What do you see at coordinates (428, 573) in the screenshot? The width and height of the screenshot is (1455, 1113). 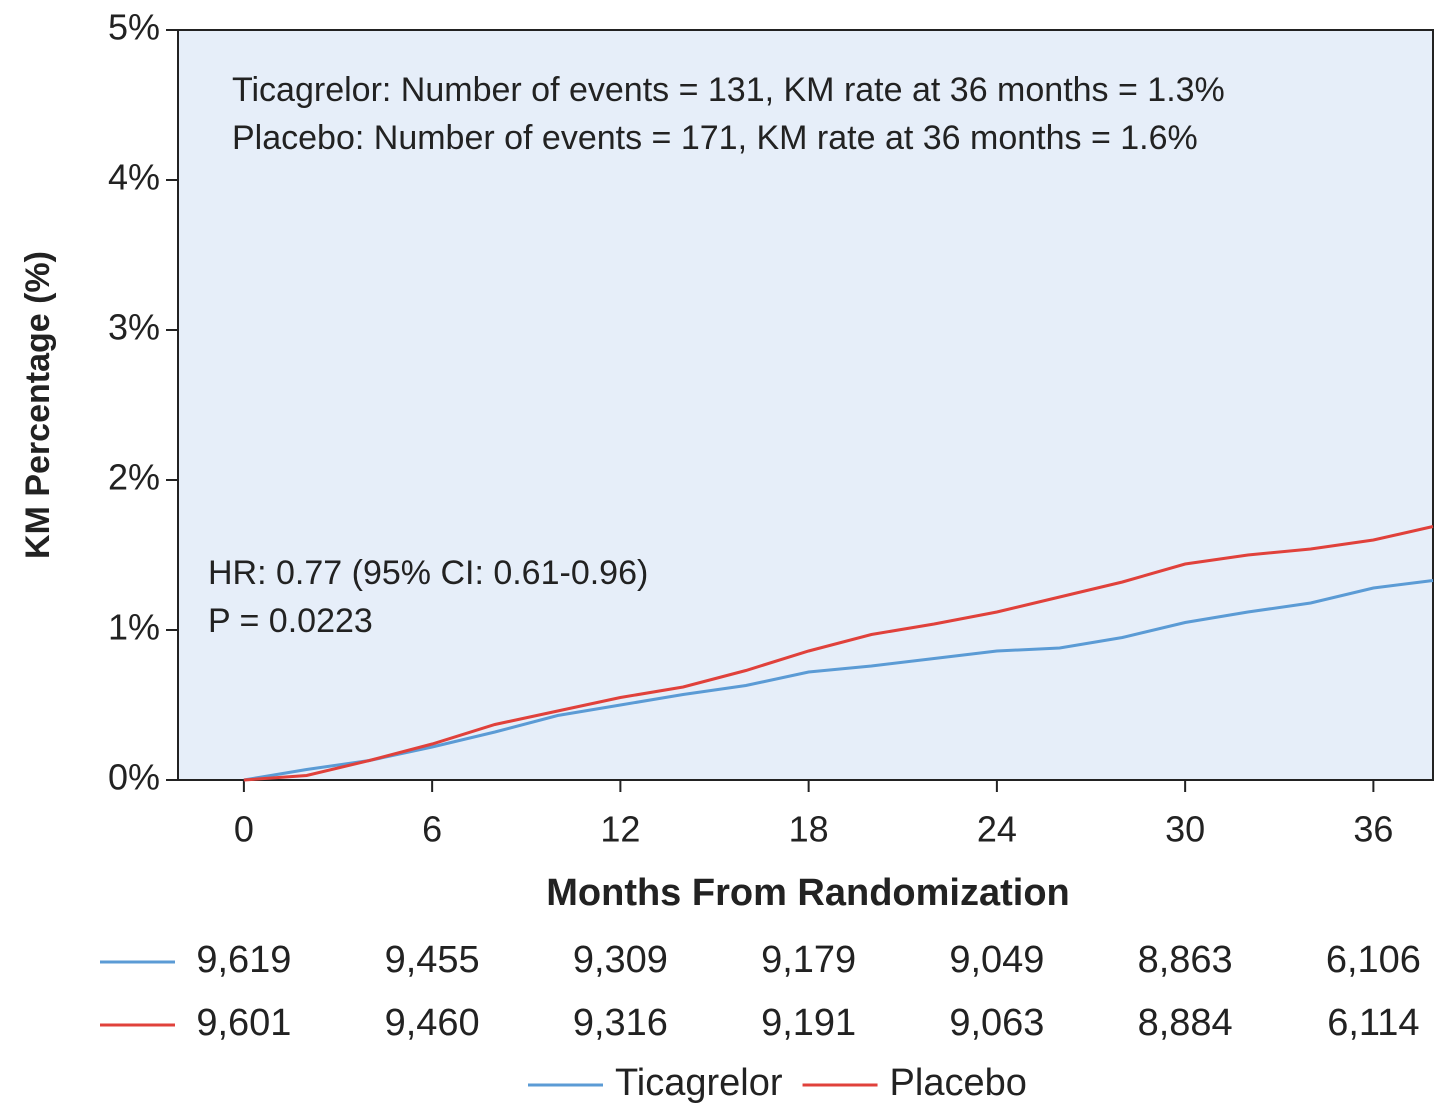 I see `annotation: HR: 0.77 (95% CI: 0.61-0.96)` at bounding box center [428, 573].